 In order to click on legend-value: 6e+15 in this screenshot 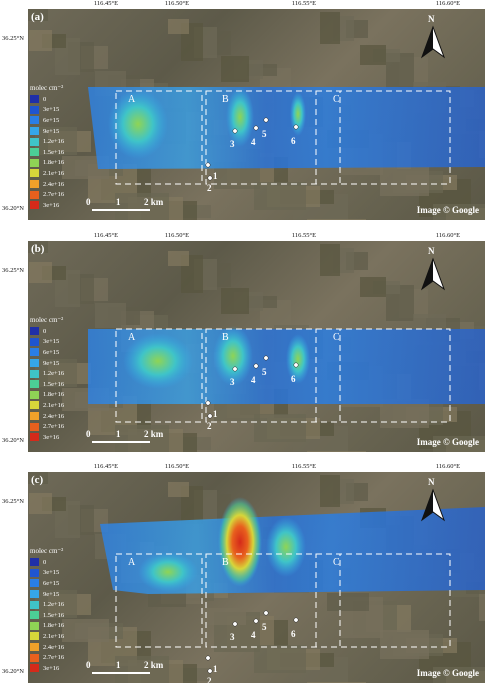, I will do `click(51, 583)`.